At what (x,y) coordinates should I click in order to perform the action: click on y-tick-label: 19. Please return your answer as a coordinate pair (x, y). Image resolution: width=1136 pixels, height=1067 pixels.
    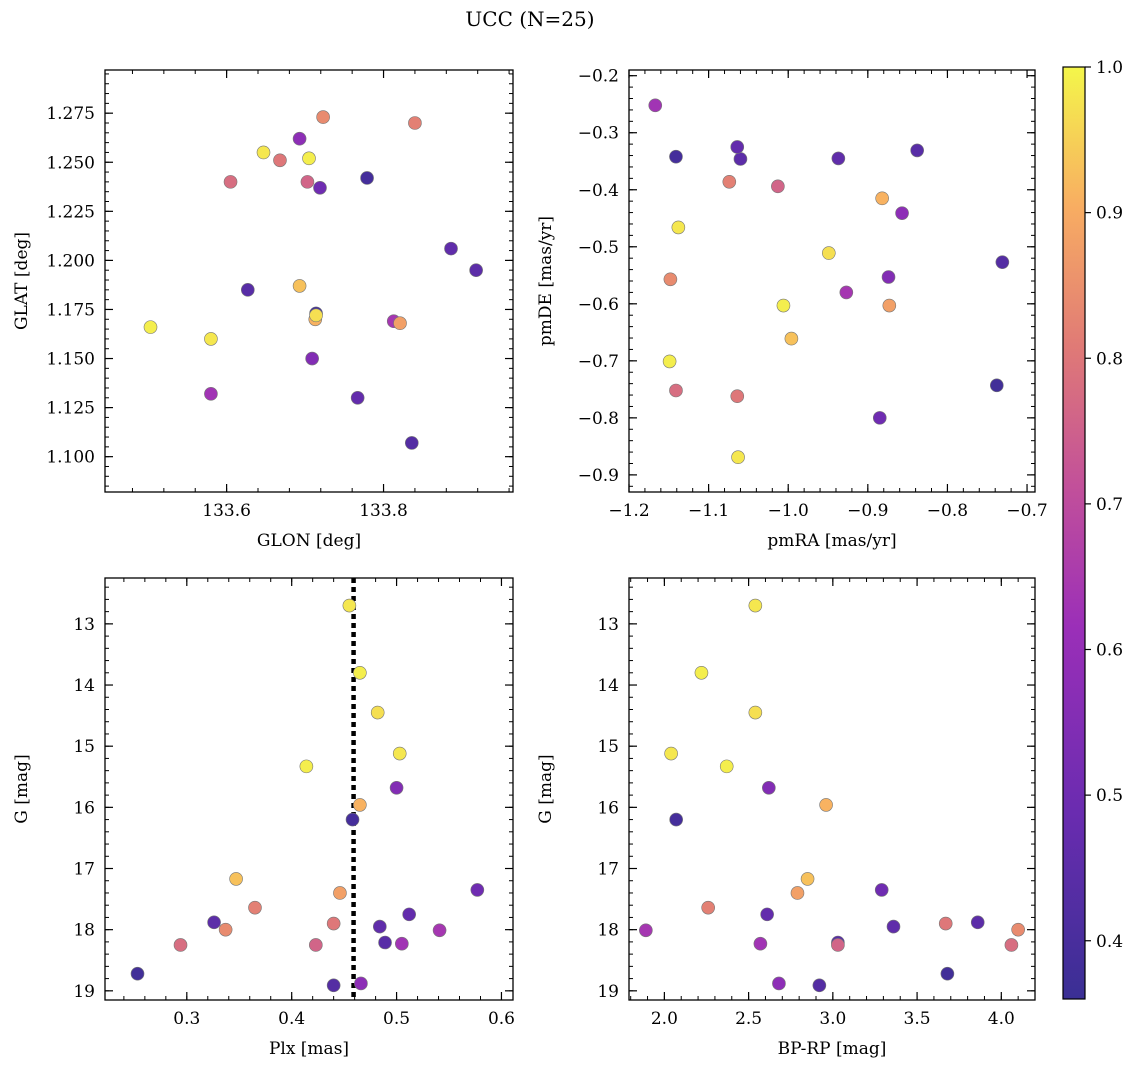
    Looking at the image, I should click on (84, 992).